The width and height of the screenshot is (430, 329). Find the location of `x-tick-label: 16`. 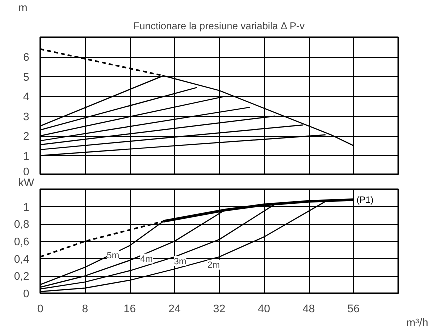

x-tick-label: 16 is located at coordinates (130, 310).